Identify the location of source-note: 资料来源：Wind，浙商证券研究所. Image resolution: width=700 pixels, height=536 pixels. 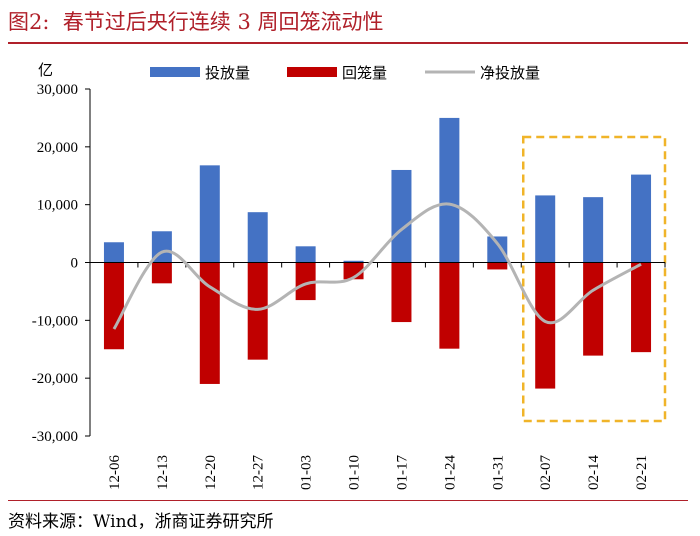
(141, 522).